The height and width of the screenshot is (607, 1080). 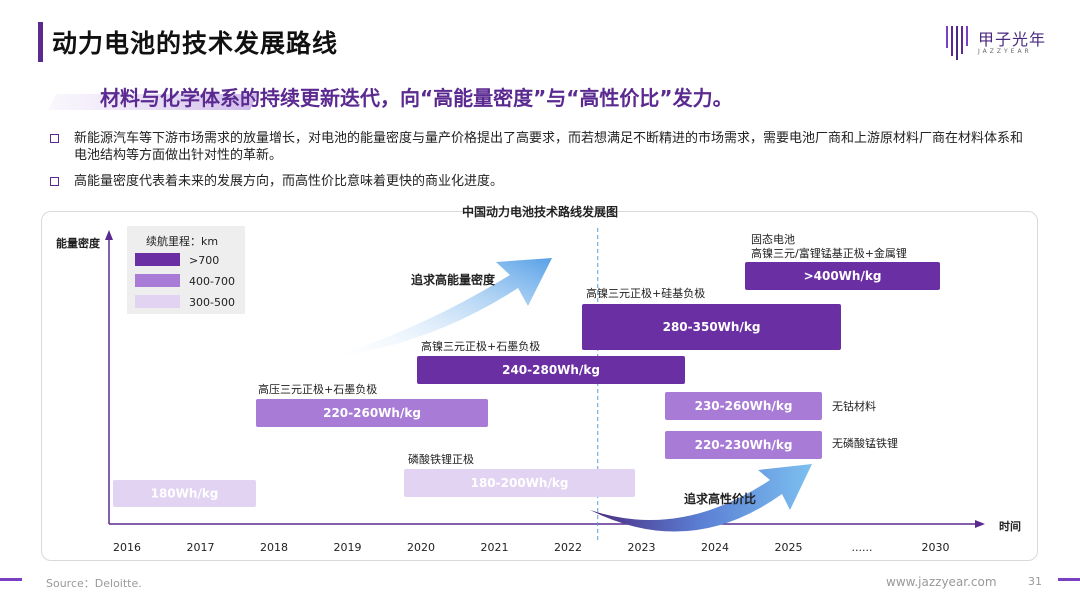 What do you see at coordinates (153, 102) in the screenshot?
I see `subtitle-decoration` at bounding box center [153, 102].